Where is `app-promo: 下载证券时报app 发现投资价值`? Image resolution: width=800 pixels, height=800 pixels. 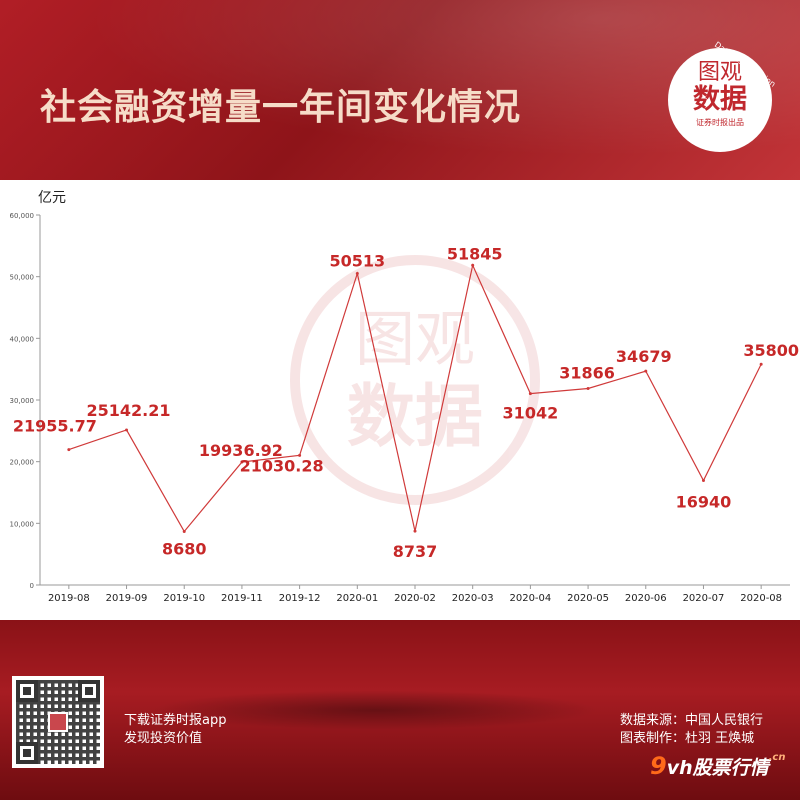 app-promo: 下载证券时报app 发现投资价值 is located at coordinates (175, 730).